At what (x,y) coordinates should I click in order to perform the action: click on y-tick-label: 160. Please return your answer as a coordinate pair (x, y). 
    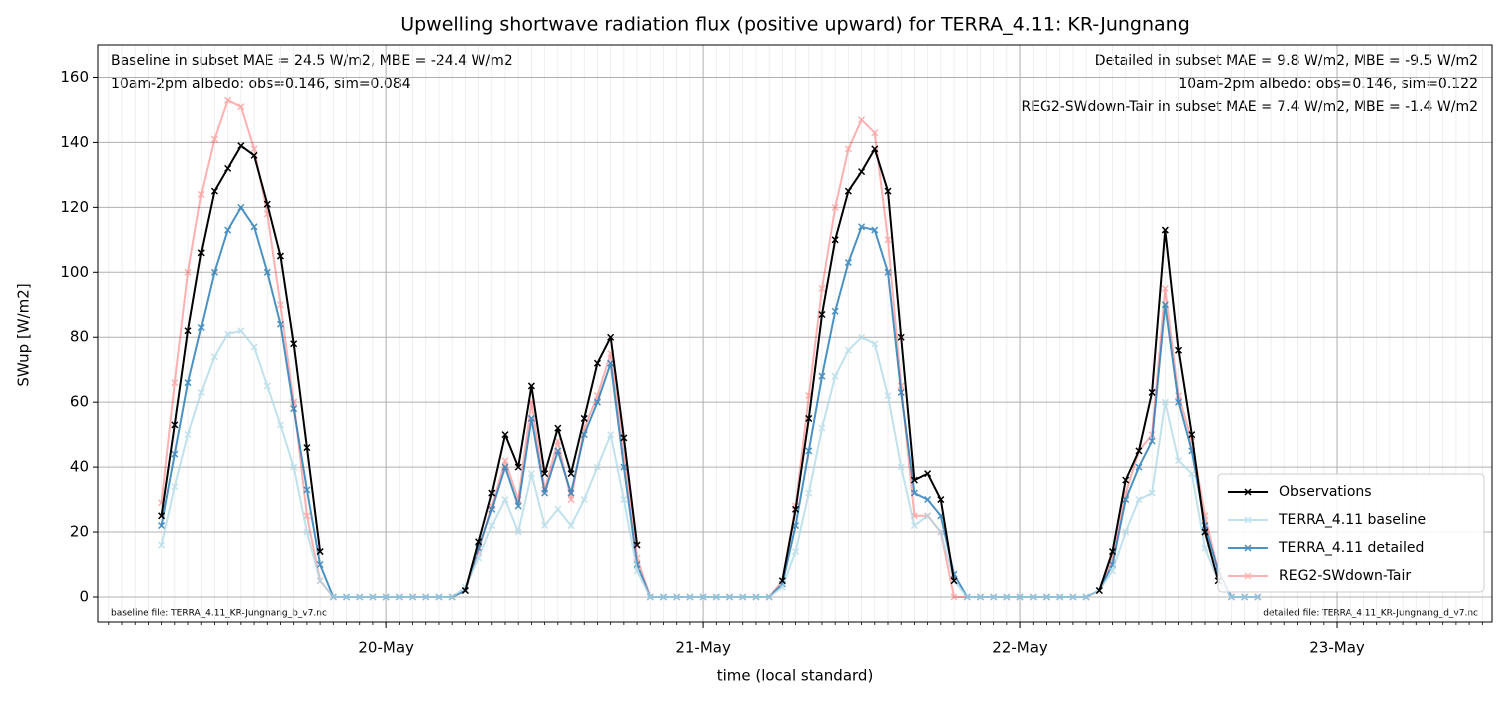
    Looking at the image, I should click on (74, 77).